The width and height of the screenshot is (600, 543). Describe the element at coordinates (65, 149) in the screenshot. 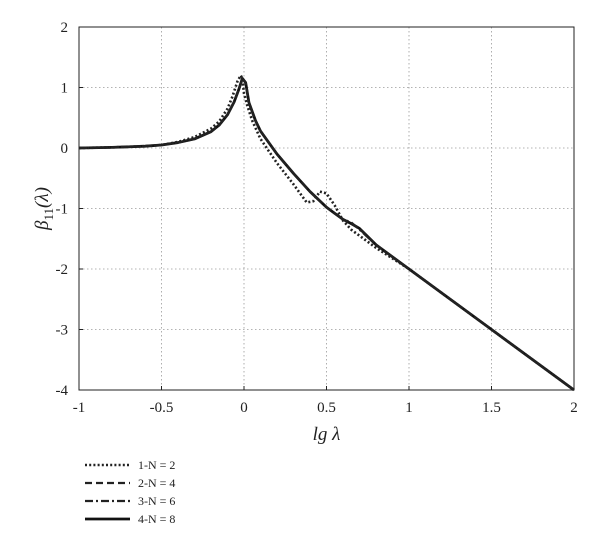

I see `y-tick-label: 0` at that location.